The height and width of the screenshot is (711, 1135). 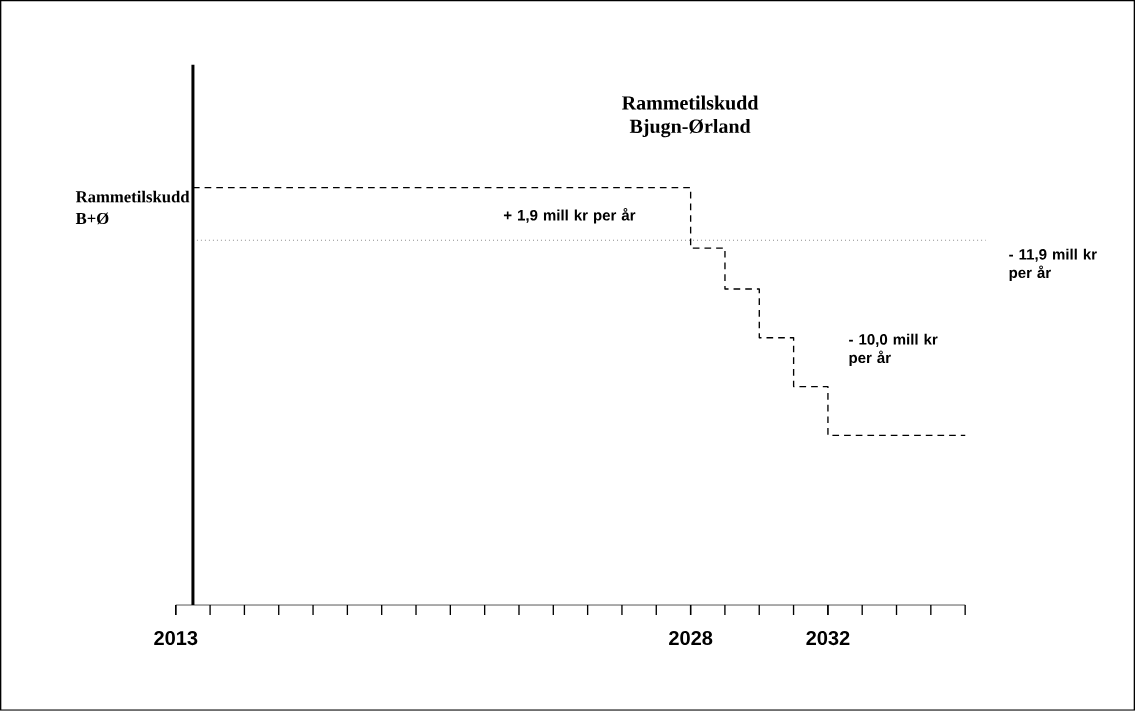 I want to click on y-axis-title: Rammetilskudd B+Ø, so click(x=132, y=207).